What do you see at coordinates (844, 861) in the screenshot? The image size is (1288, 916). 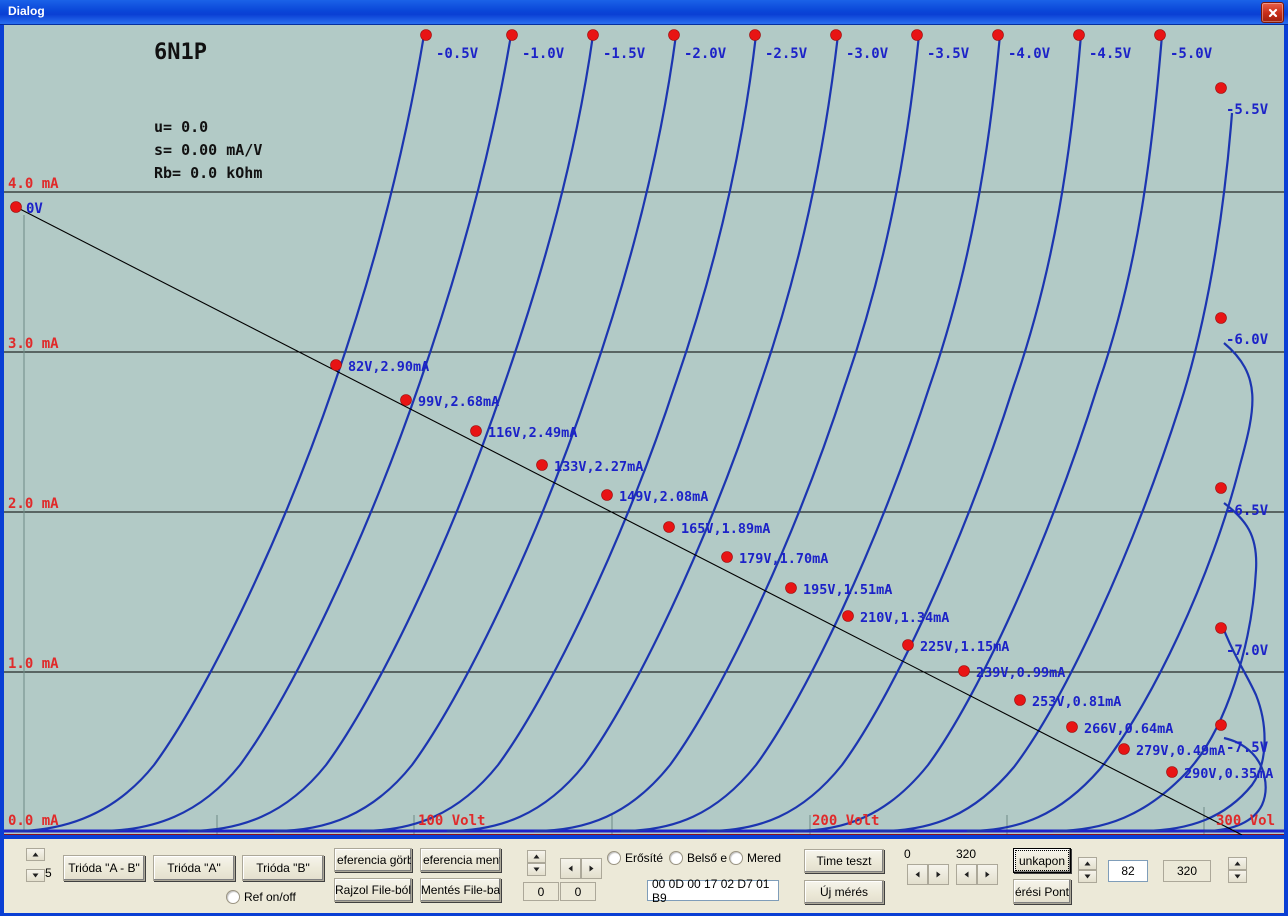 I see `time-test-button: Time teszt` at bounding box center [844, 861].